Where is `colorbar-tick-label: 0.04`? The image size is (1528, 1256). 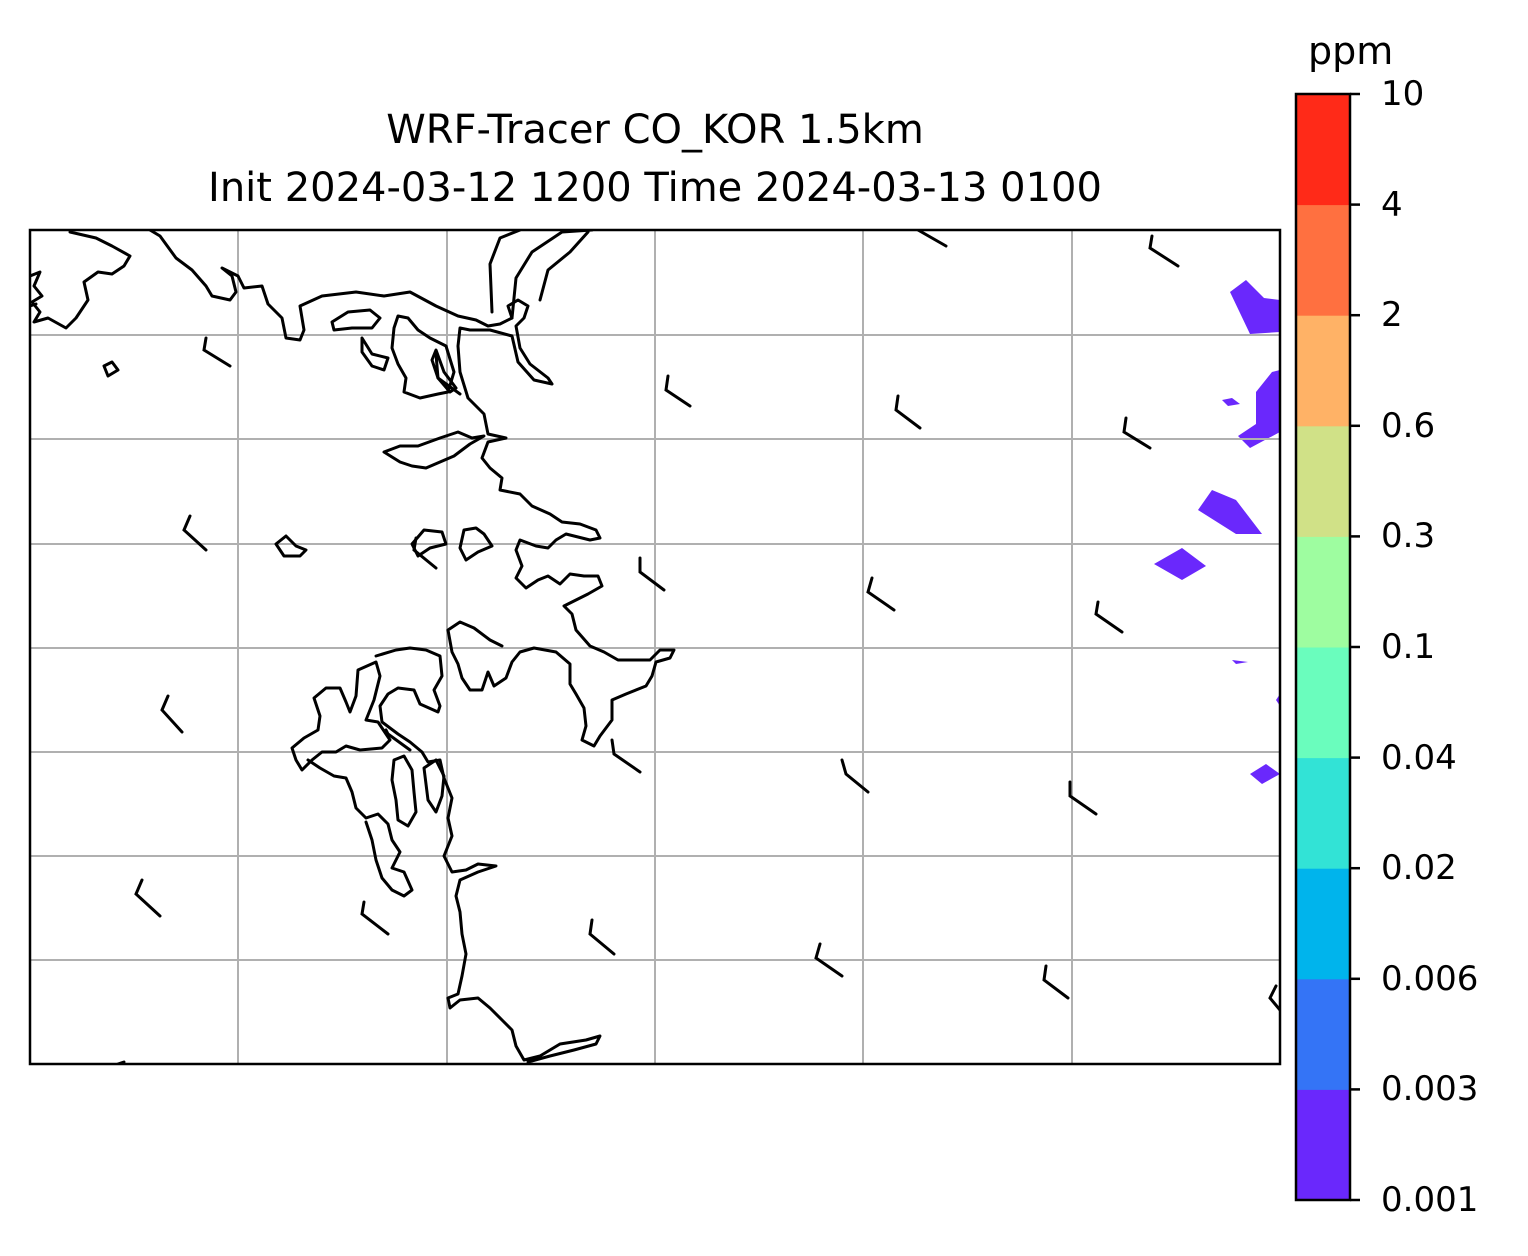 colorbar-tick-label: 0.04 is located at coordinates (1419, 757).